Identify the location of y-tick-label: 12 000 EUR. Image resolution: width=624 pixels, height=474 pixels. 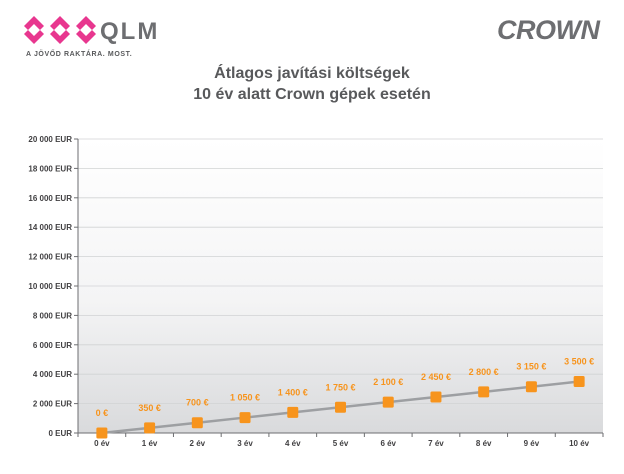
(50, 257).